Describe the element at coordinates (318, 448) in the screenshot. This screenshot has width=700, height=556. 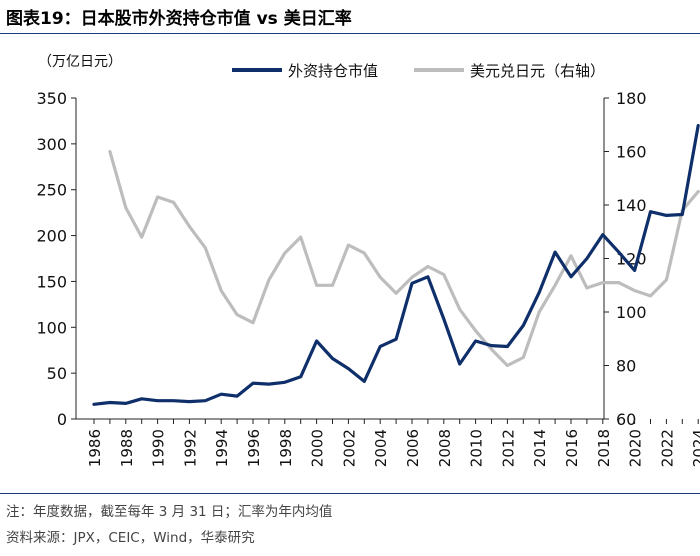
I see `x-tick-label: 2000` at that location.